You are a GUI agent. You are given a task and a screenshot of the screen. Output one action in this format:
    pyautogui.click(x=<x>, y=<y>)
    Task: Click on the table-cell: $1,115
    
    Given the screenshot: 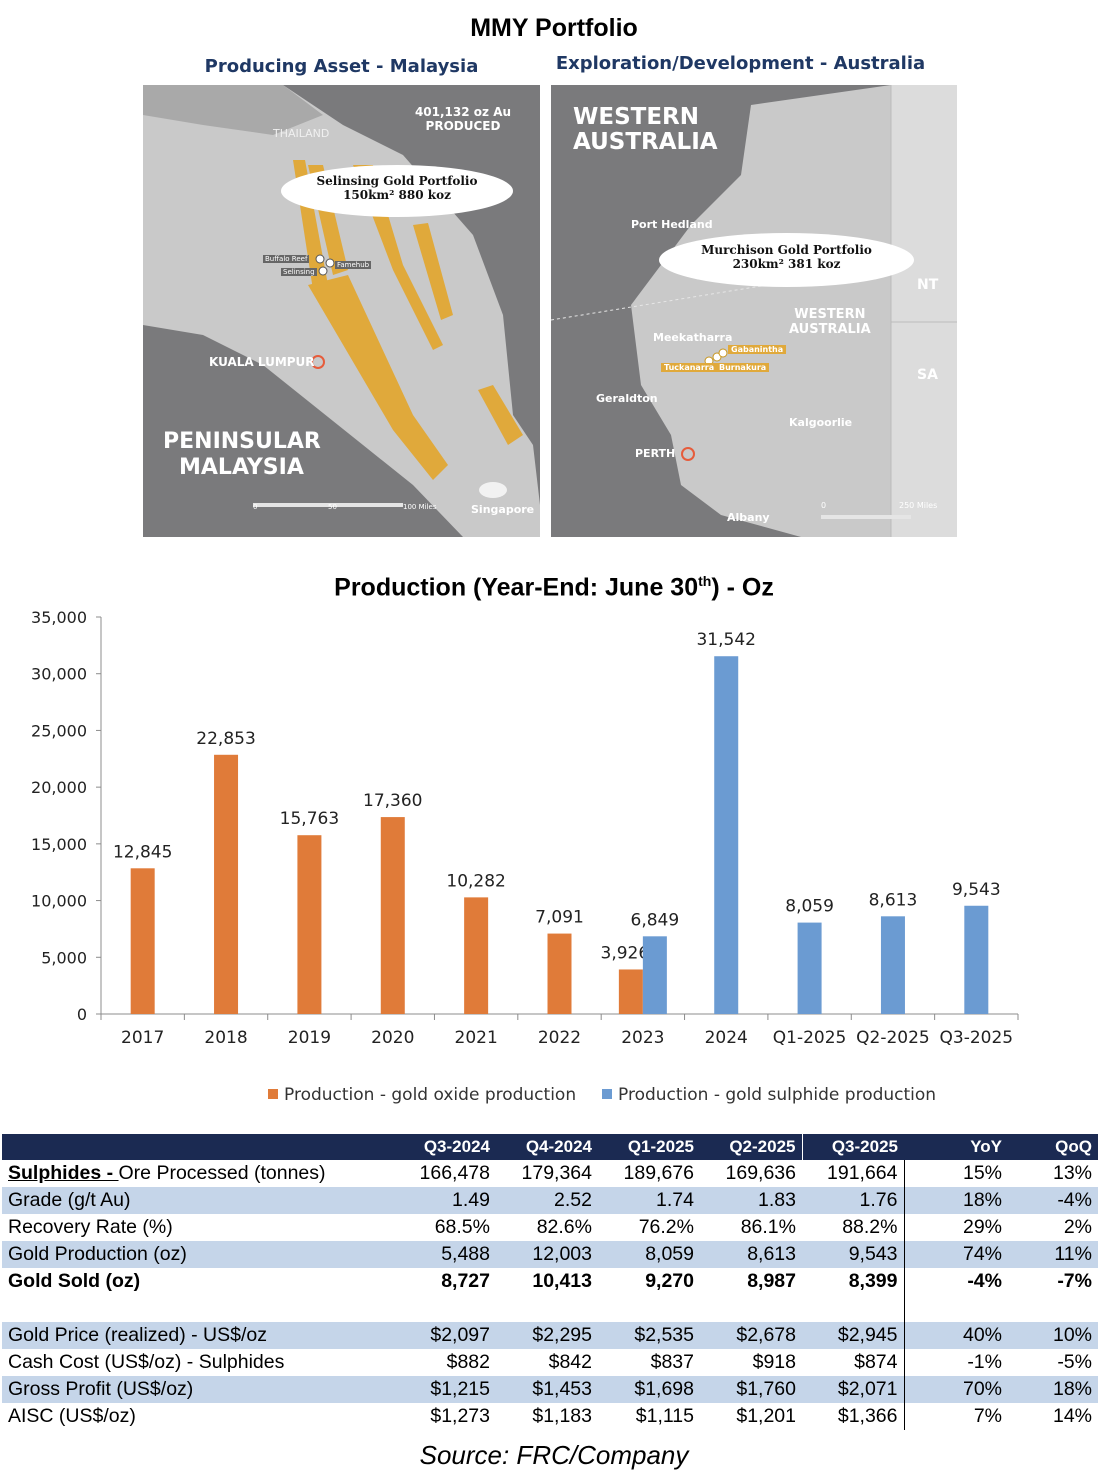 What is the action you would take?
    pyautogui.click(x=664, y=1416)
    